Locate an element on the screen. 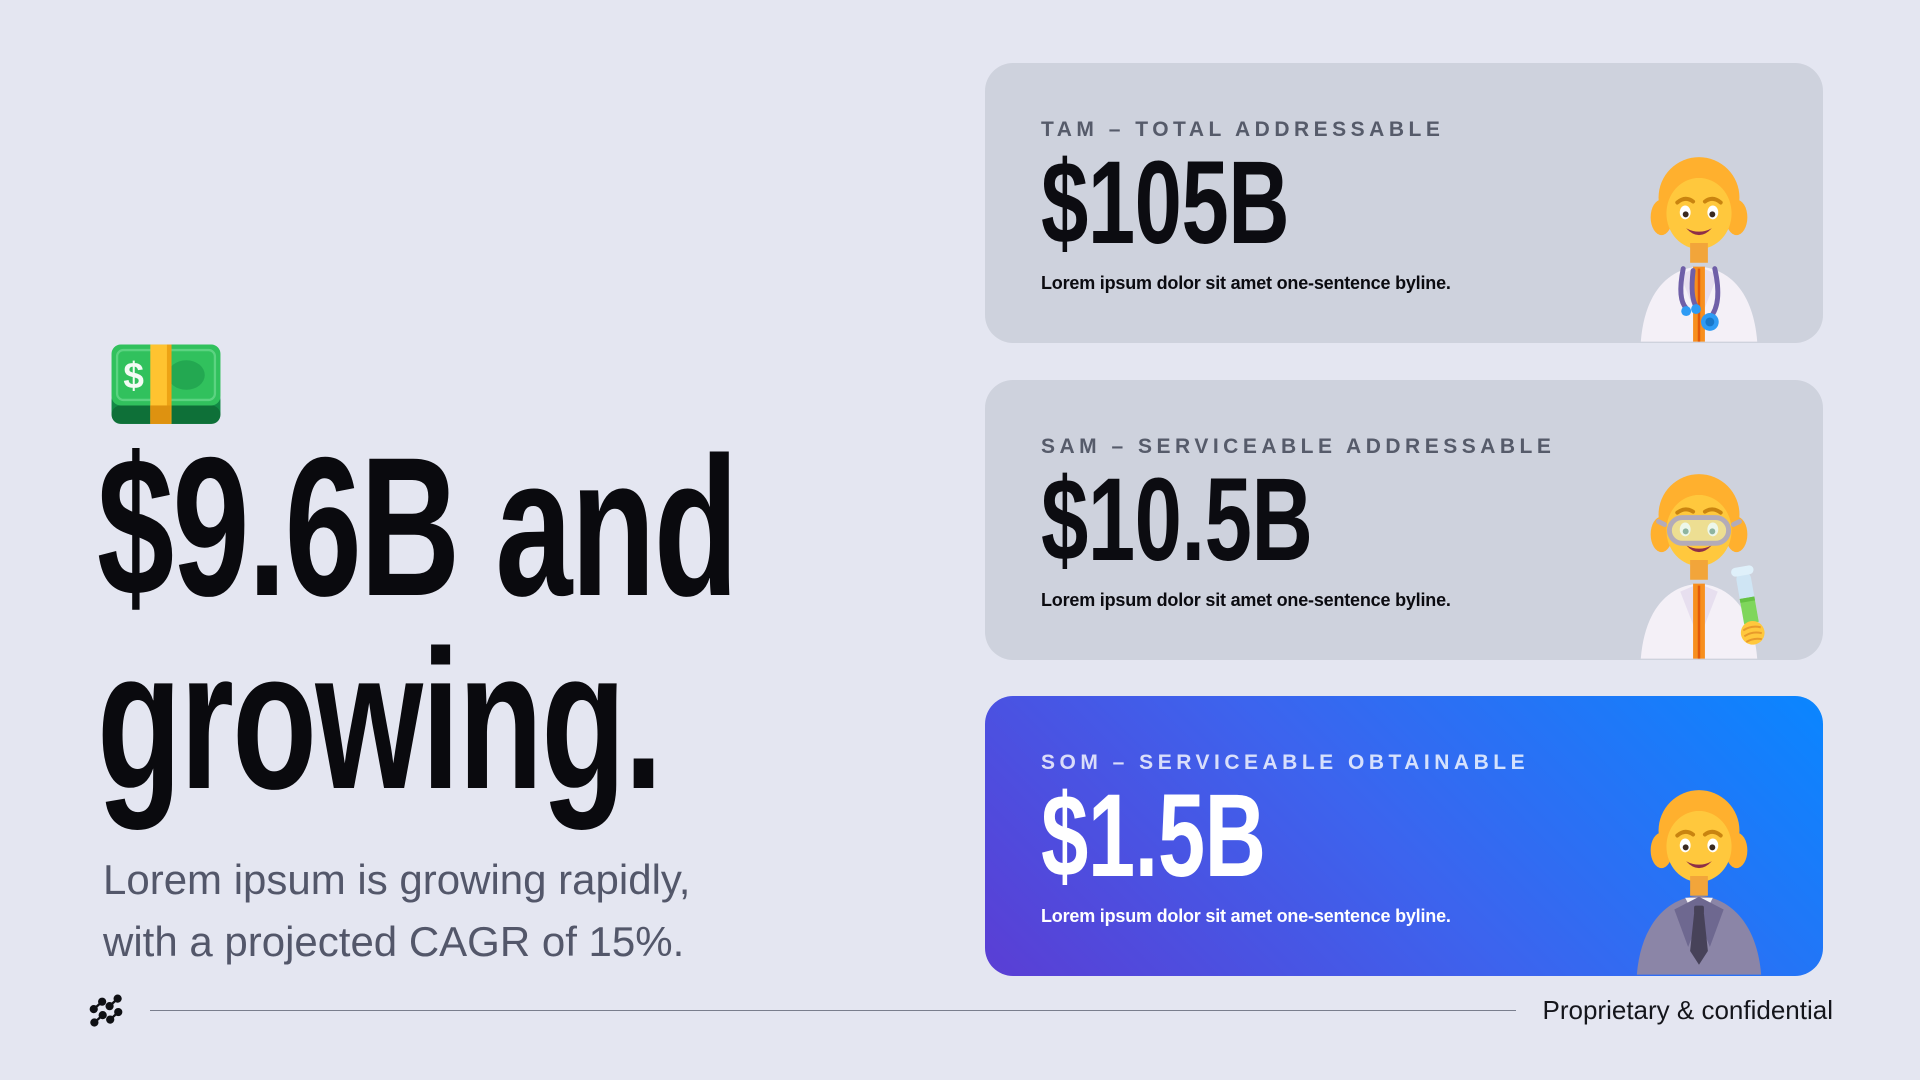 This screenshot has height=1080, width=1920. office-worker-emoji is located at coordinates (1699, 882).